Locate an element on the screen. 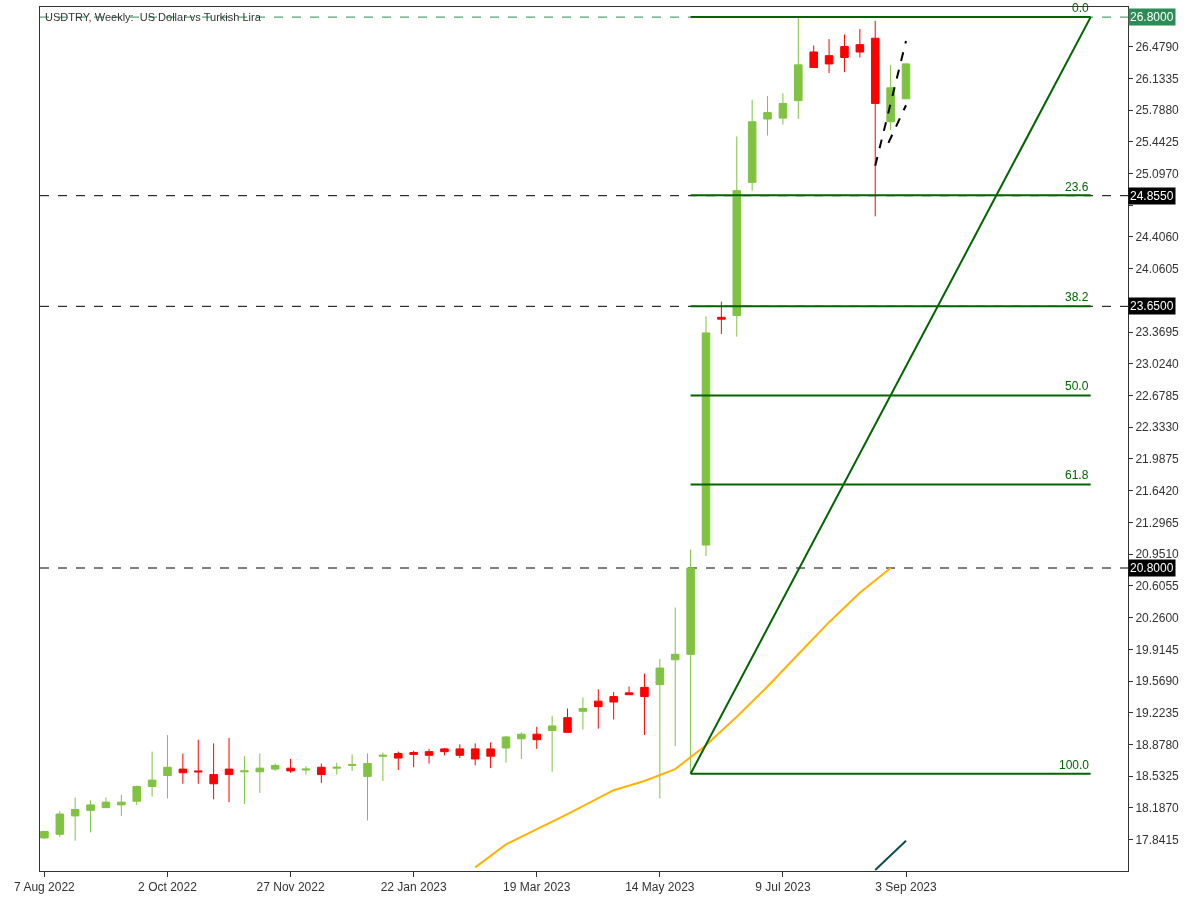  y-tick-label: 24.4060 is located at coordinates (1157, 237).